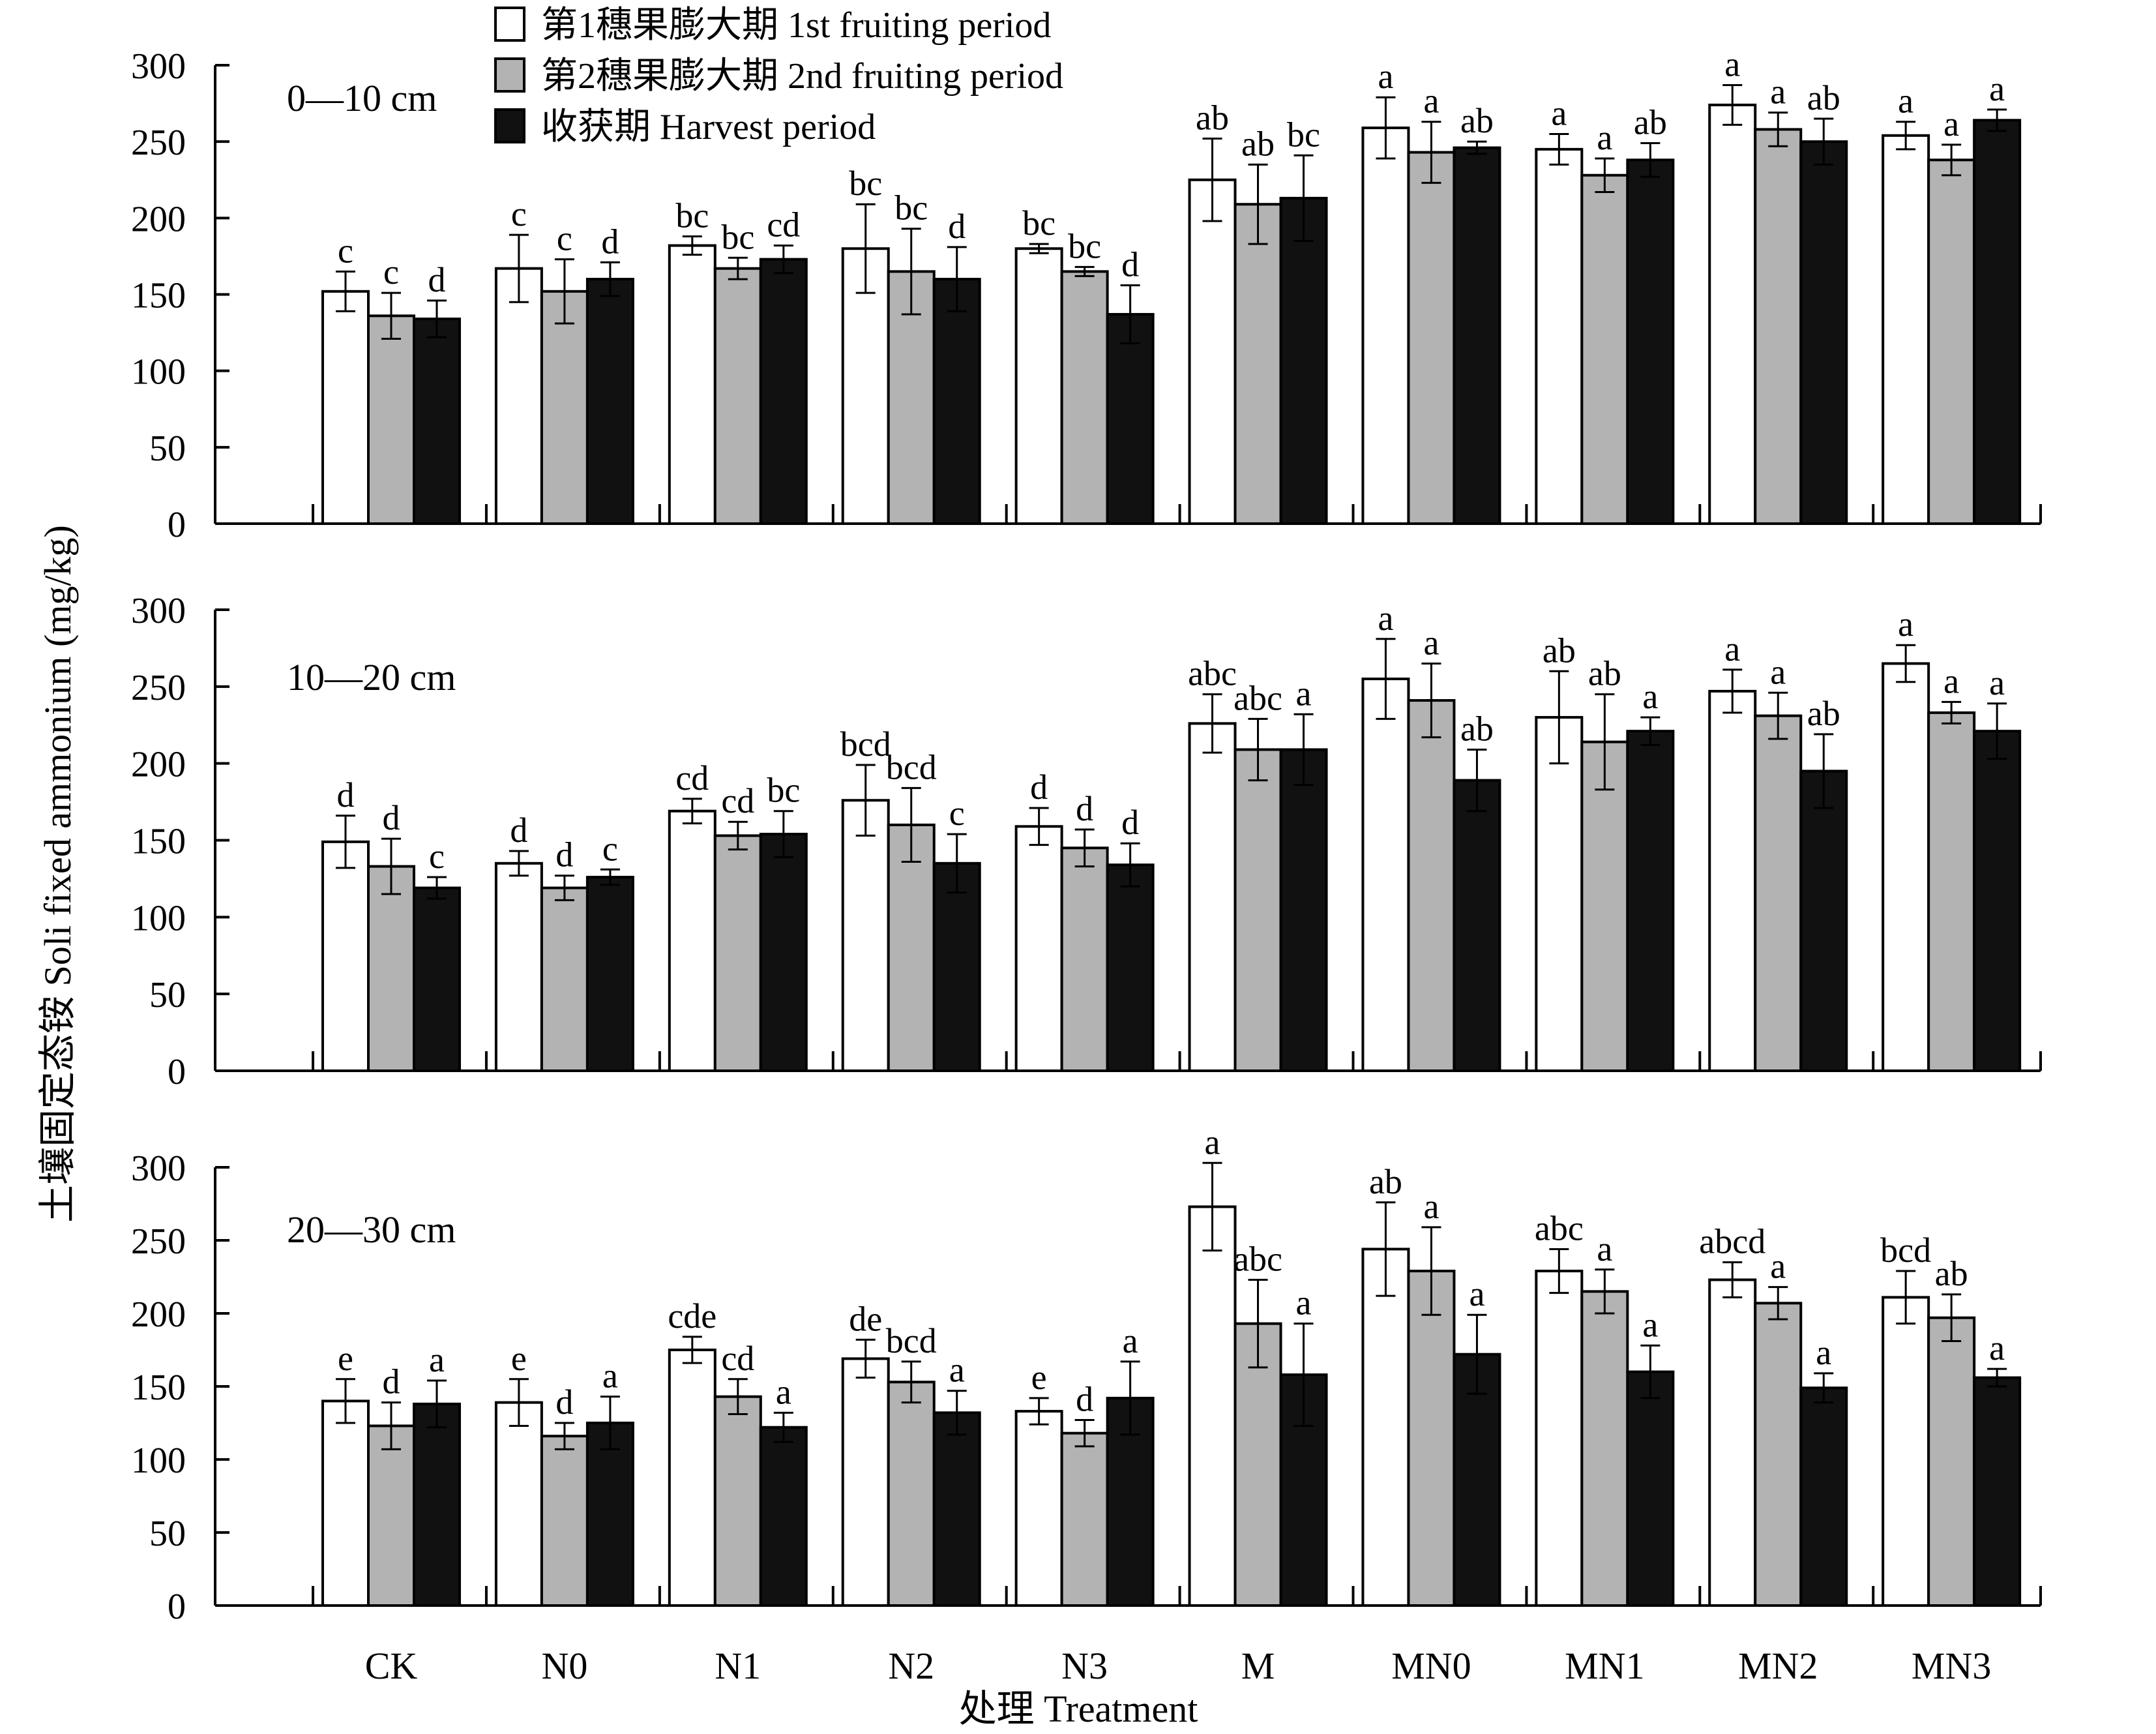 The height and width of the screenshot is (1734, 2156). What do you see at coordinates (911, 1494) in the screenshot?
I see `bar-2nd-n2` at bounding box center [911, 1494].